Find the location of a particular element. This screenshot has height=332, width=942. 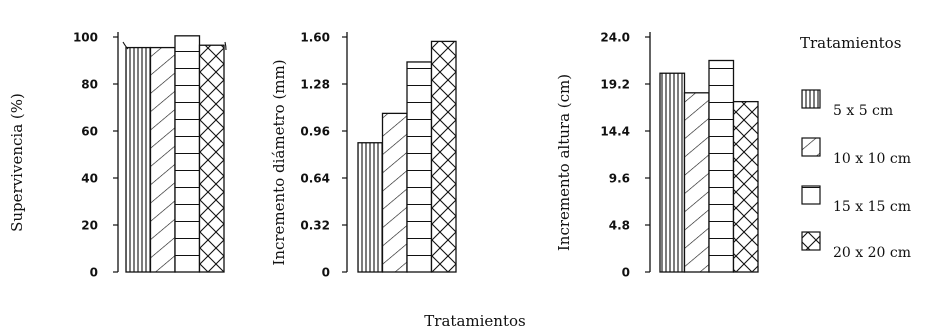

y-tick-label: 0.96 is located at coordinates (315, 132).